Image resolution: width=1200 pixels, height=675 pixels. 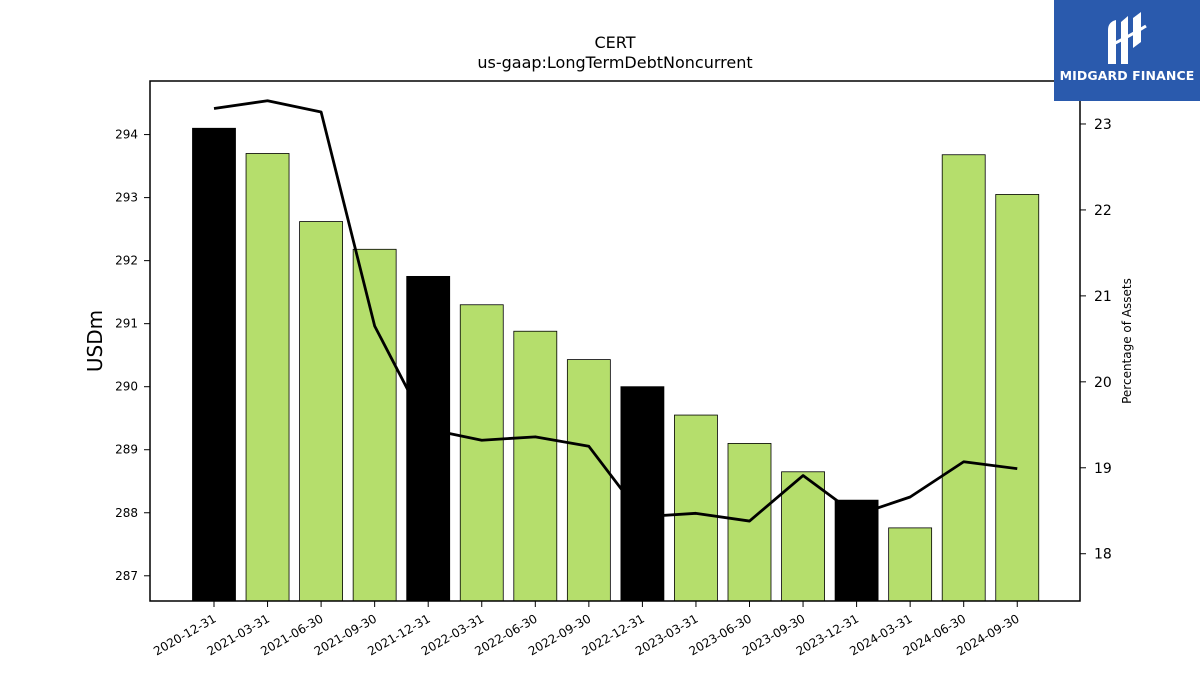 I want to click on y-tick-label: 288, so click(x=126, y=513).